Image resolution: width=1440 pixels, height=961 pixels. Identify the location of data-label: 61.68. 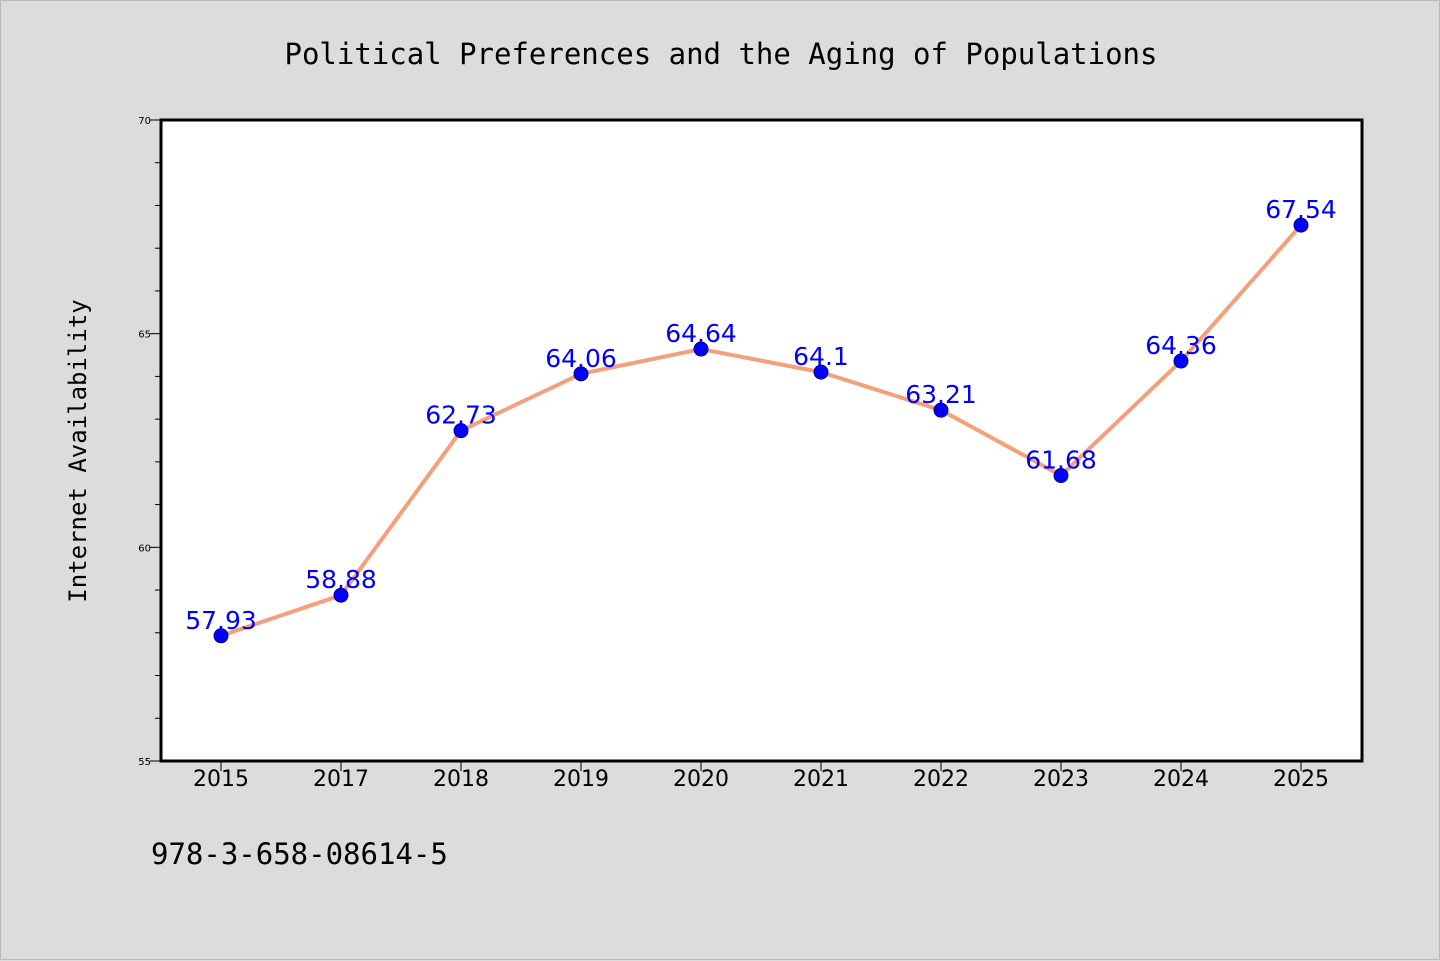
(1061, 460).